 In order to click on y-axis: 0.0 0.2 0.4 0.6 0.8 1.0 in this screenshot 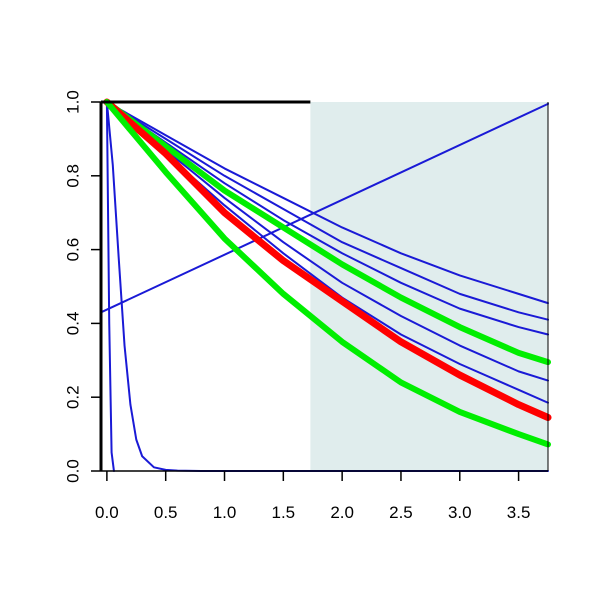, I will do `click(82, 286)`.